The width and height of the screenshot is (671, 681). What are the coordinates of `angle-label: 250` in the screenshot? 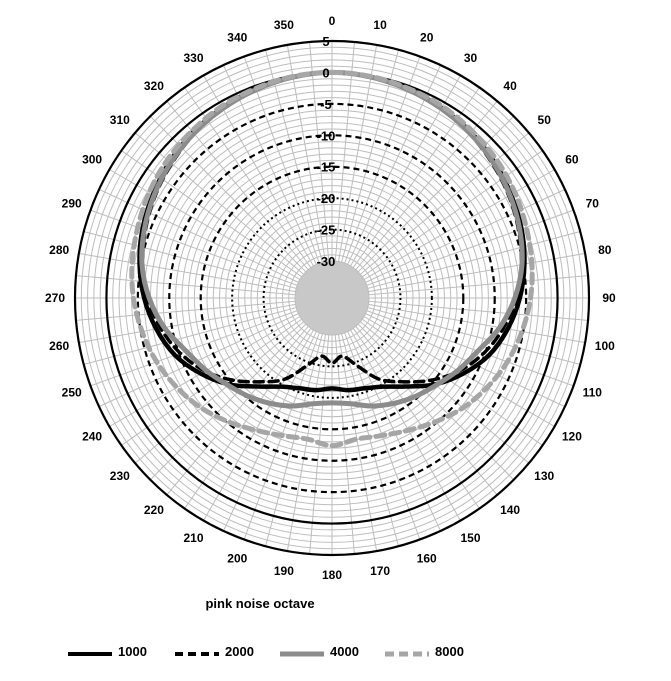 It's located at (72, 393).